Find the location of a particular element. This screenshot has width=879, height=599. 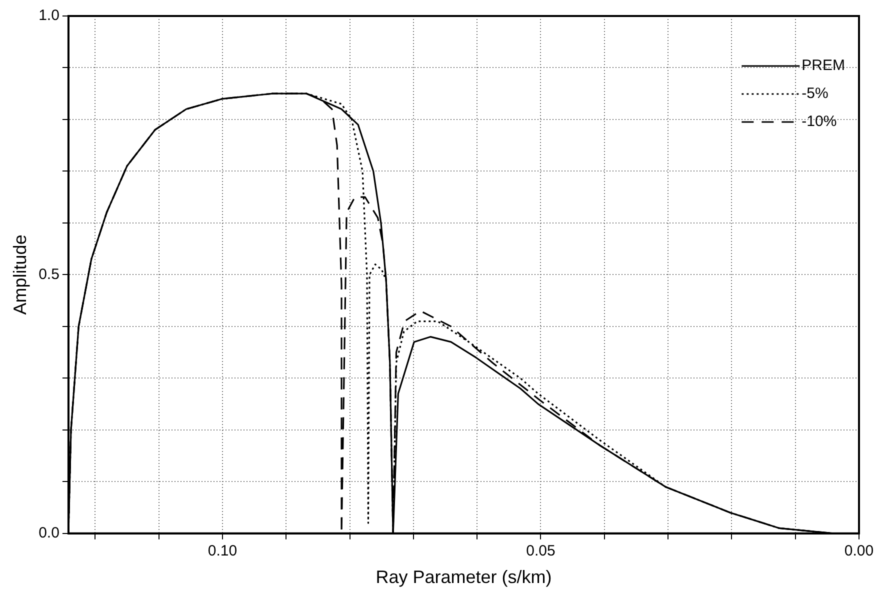

legend-label: PREM is located at coordinates (824, 65).